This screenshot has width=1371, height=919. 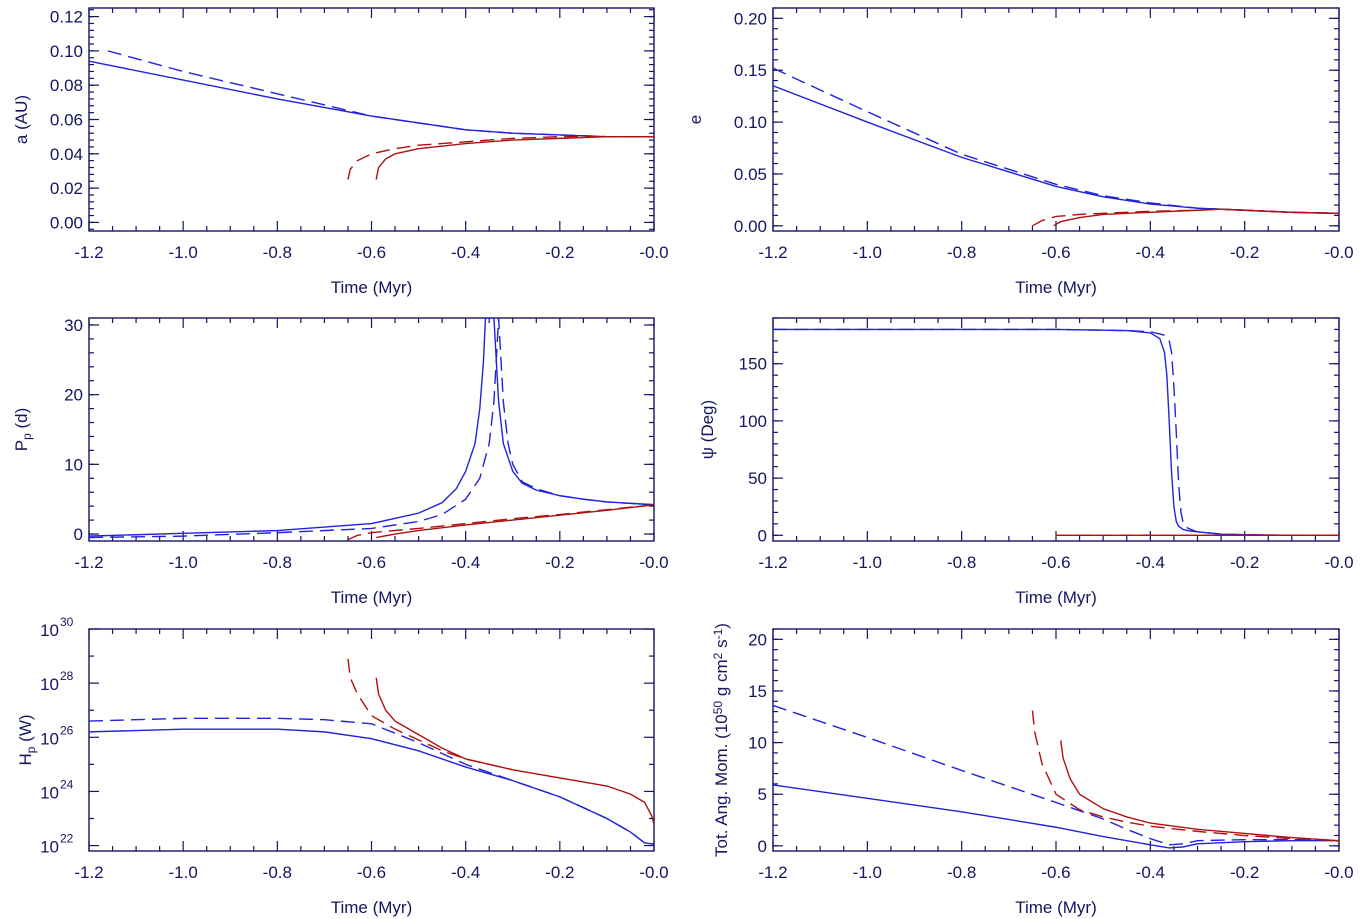 What do you see at coordinates (66, 120) in the screenshot?
I see `y-tick-label: 0.06` at bounding box center [66, 120].